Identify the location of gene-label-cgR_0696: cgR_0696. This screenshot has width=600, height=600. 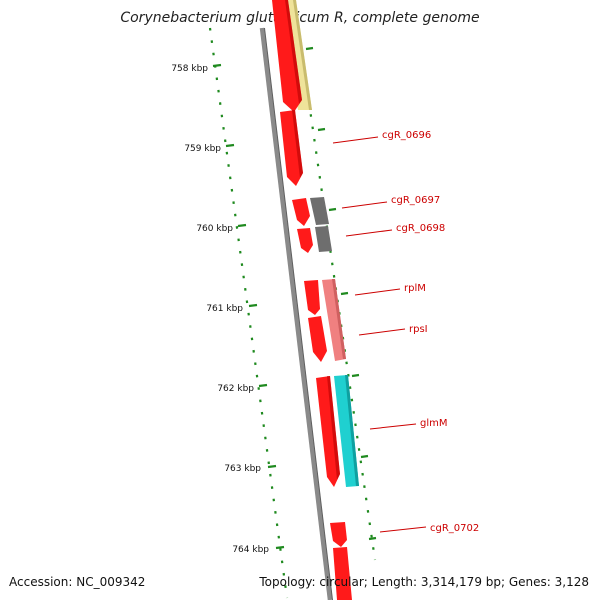
(406, 135).